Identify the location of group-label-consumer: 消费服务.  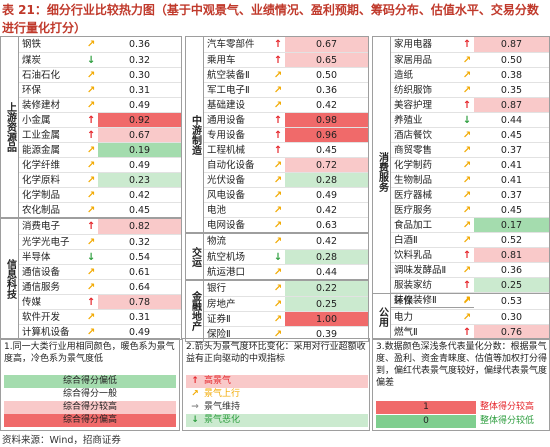
(382, 172).